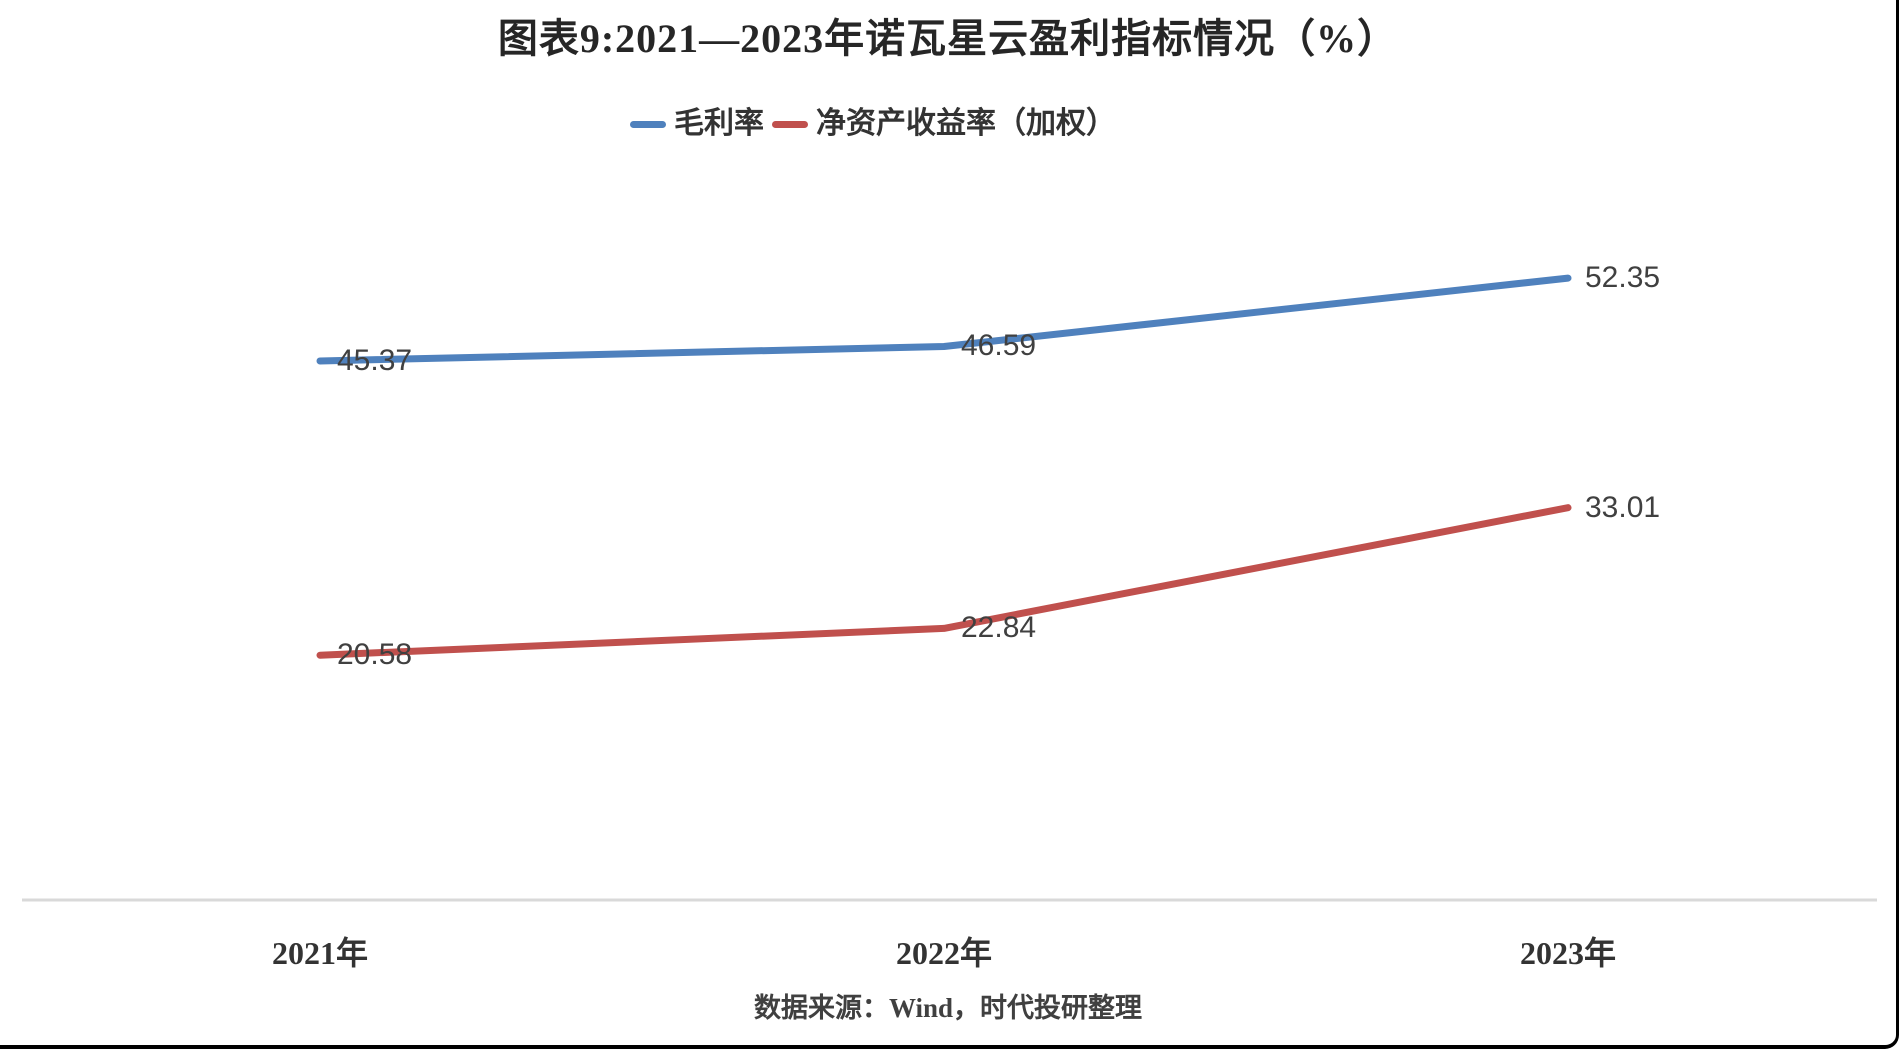  I want to click on chart-title: 图表9:2021—2023年诺瓦星云盈利指标情况（%）, so click(948, 38).